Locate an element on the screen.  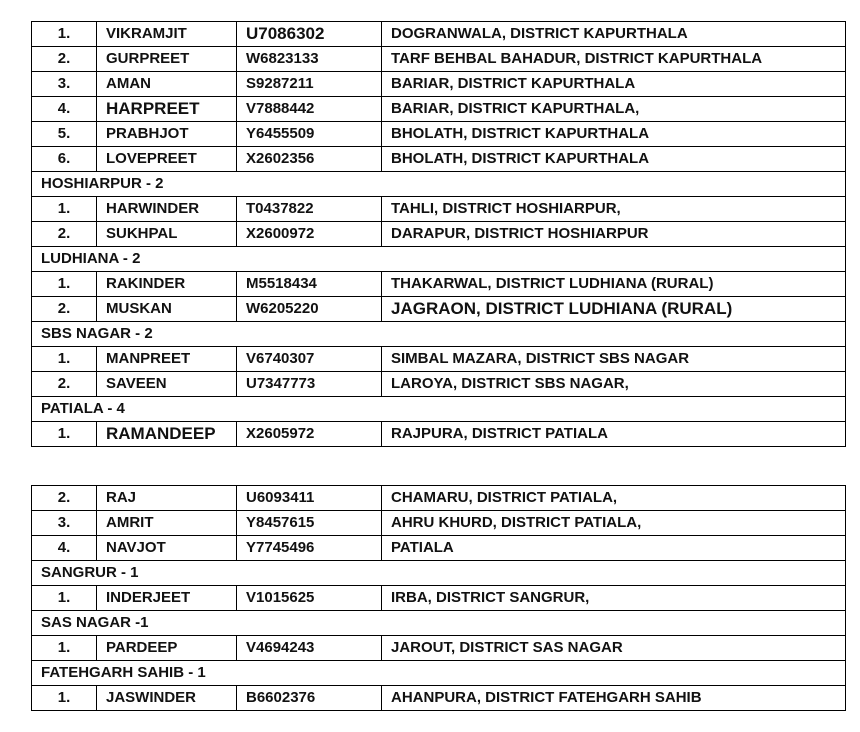
person-name-cell: JASWINDER is located at coordinates (166, 698).